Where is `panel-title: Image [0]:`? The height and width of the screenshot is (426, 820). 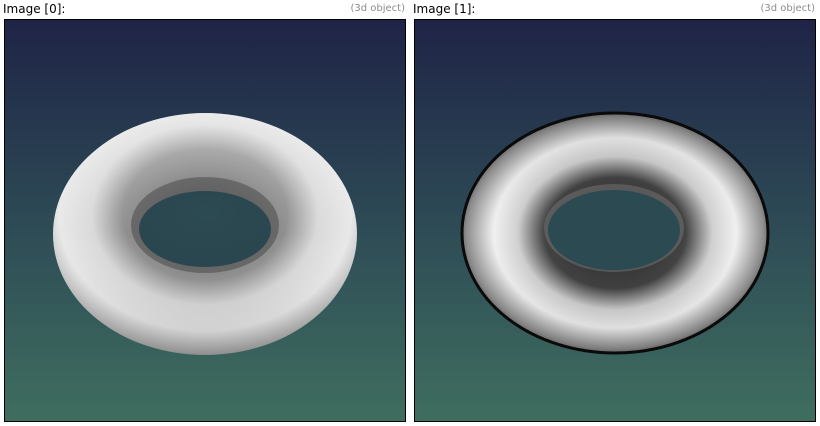 panel-title: Image [0]: is located at coordinates (34, 9).